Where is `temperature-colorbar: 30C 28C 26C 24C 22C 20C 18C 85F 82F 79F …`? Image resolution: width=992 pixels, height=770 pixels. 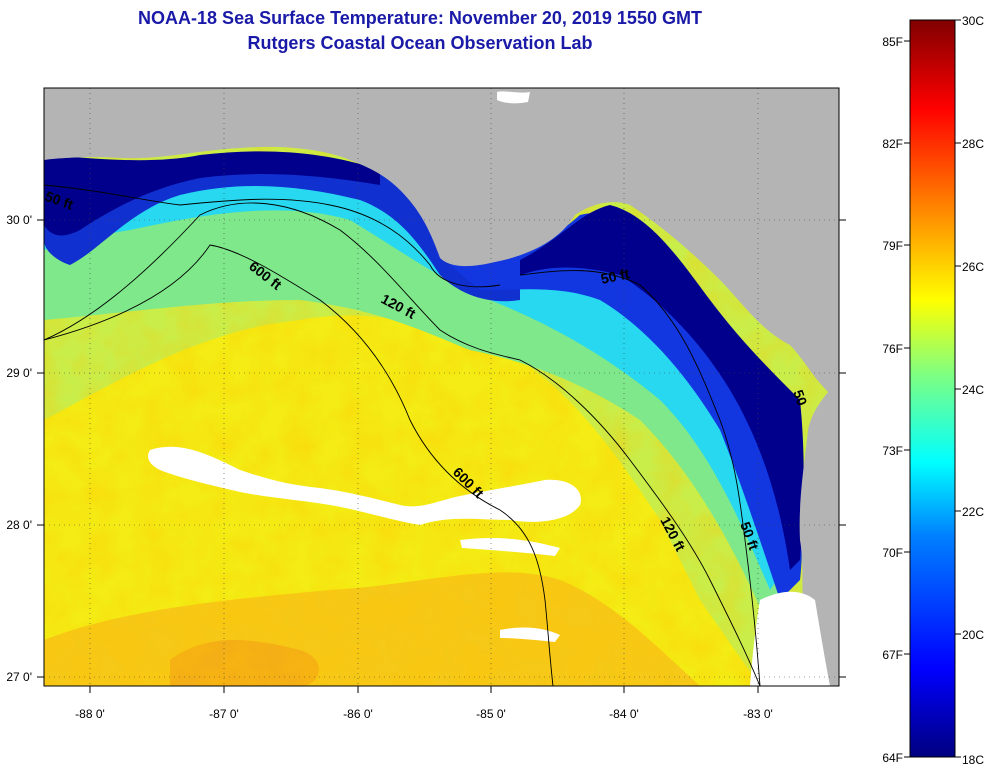
temperature-colorbar: 30C 28C 26C 24C 22C 20C 18C 85F 82F 79F … is located at coordinates (933, 390).